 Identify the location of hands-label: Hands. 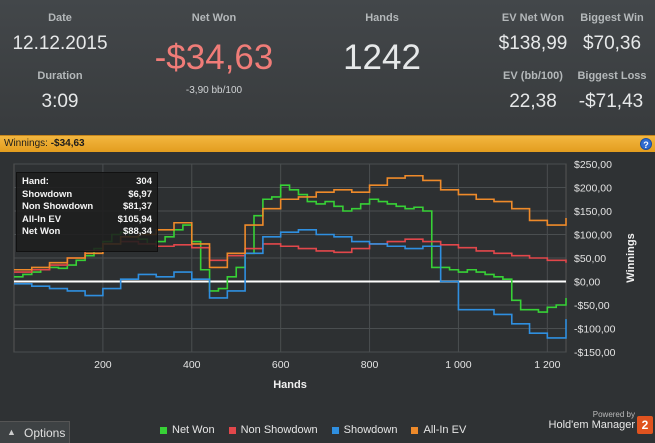
(382, 18).